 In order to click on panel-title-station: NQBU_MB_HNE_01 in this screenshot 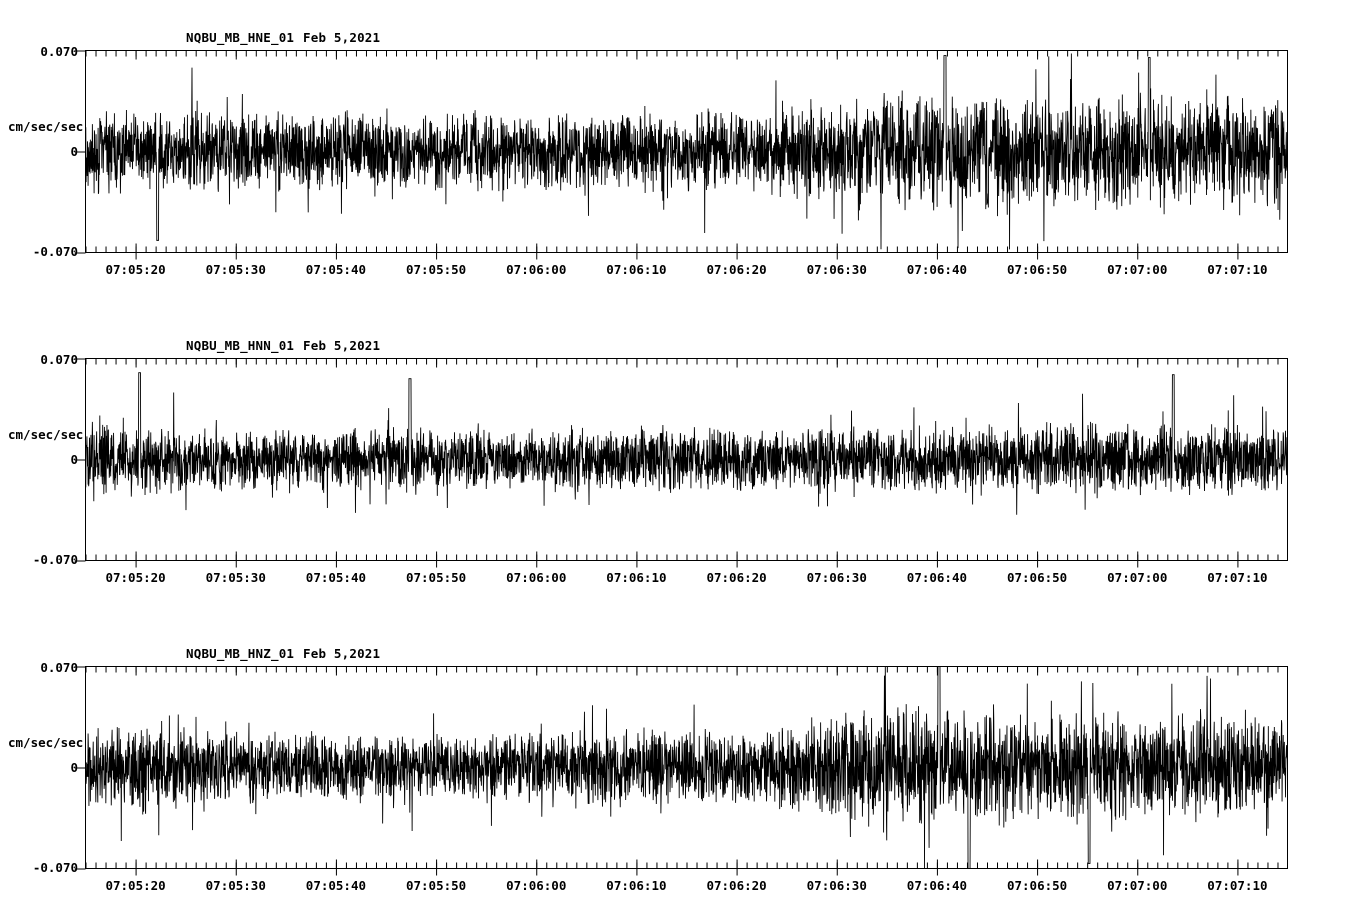, I will do `click(240, 37)`.